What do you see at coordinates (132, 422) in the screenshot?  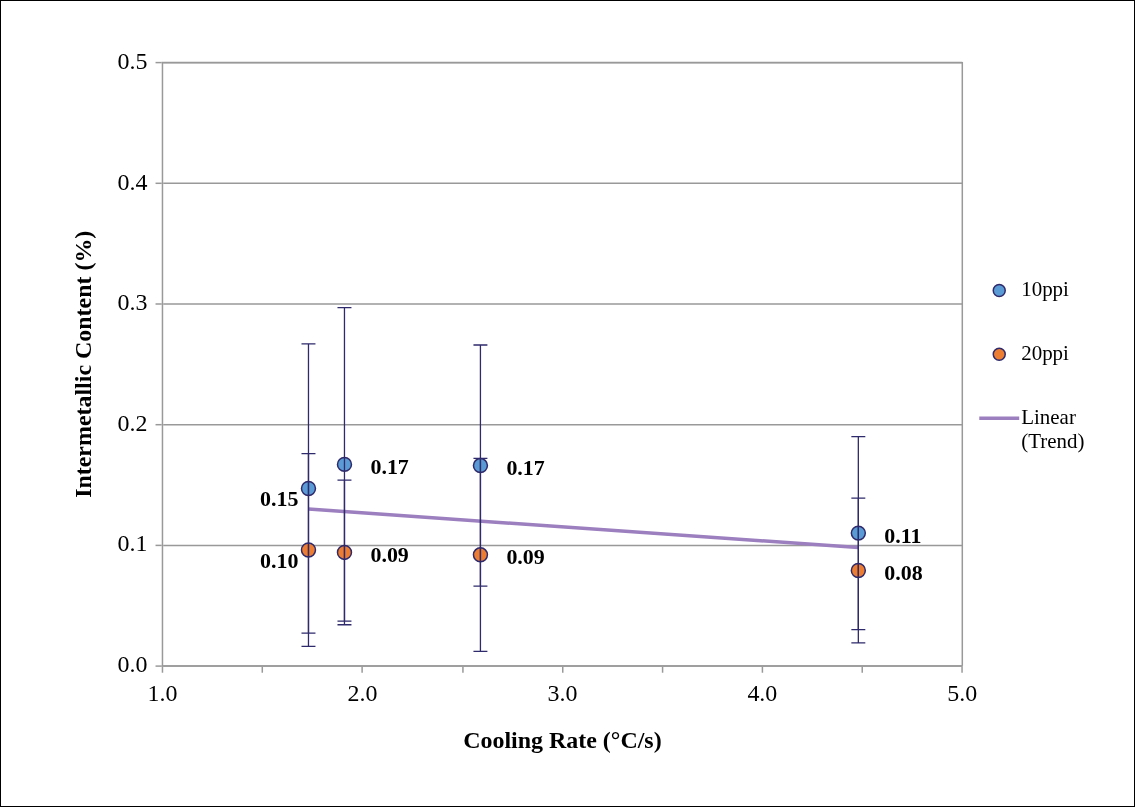 I see `y-tick-label: 0.2` at bounding box center [132, 422].